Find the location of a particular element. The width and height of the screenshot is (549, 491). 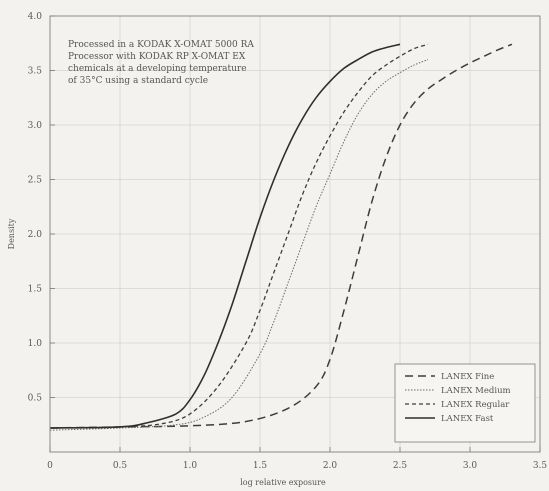

y-tick-label: 3.0 is located at coordinates (35, 126).